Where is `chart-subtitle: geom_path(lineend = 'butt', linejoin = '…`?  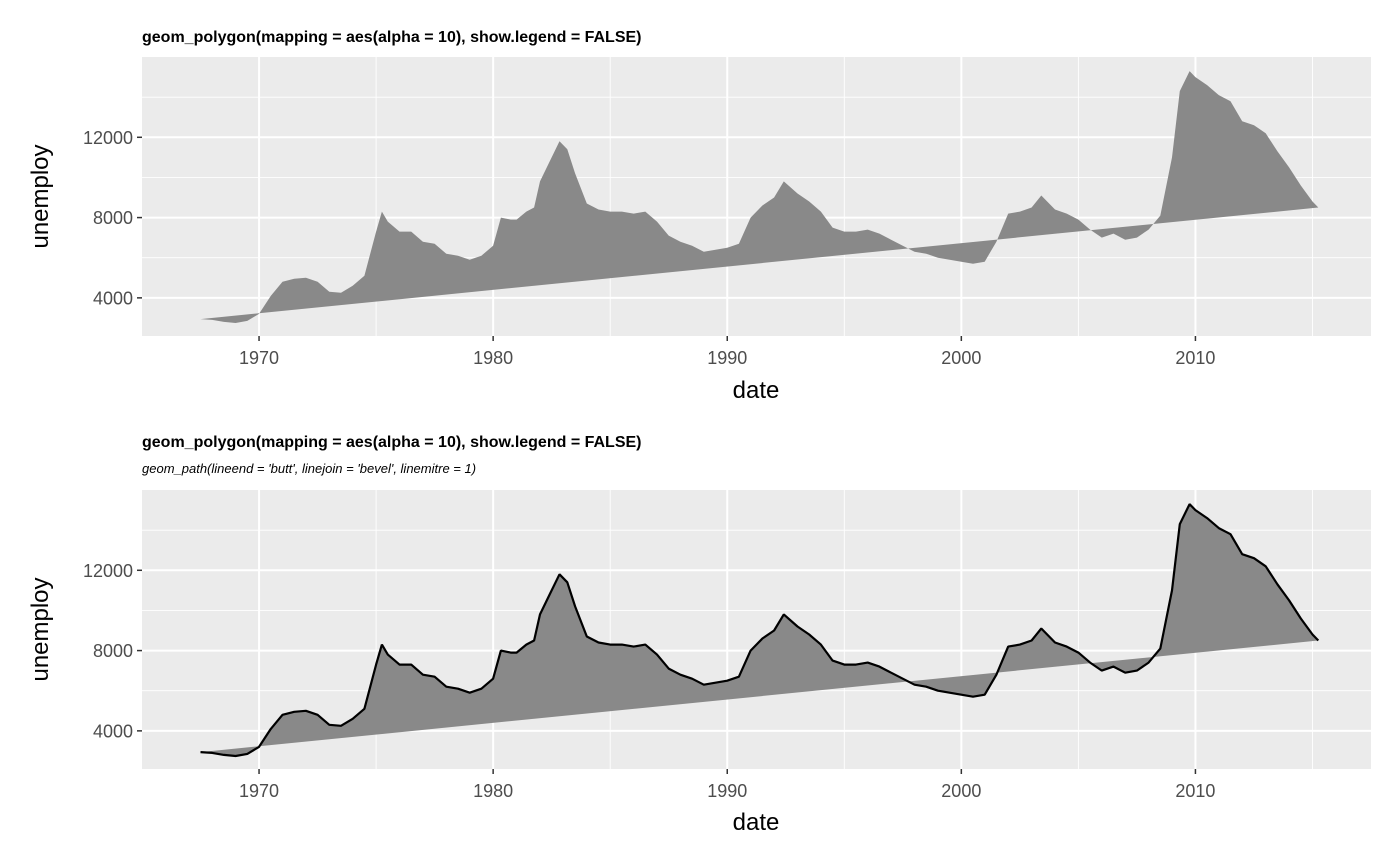
chart-subtitle: geom_path(lineend = 'butt', linejoin = '… is located at coordinates (309, 468).